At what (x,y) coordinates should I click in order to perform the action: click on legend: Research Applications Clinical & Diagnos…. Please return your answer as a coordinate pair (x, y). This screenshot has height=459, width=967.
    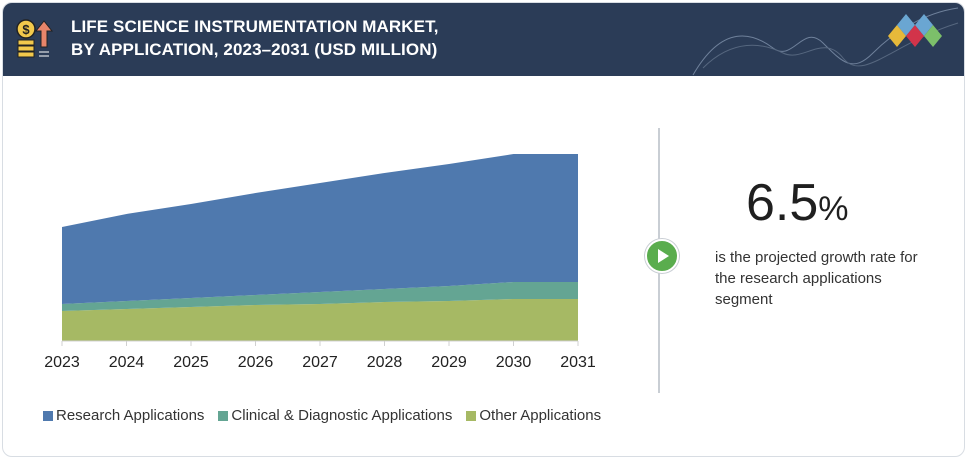
    Looking at the image, I should click on (322, 415).